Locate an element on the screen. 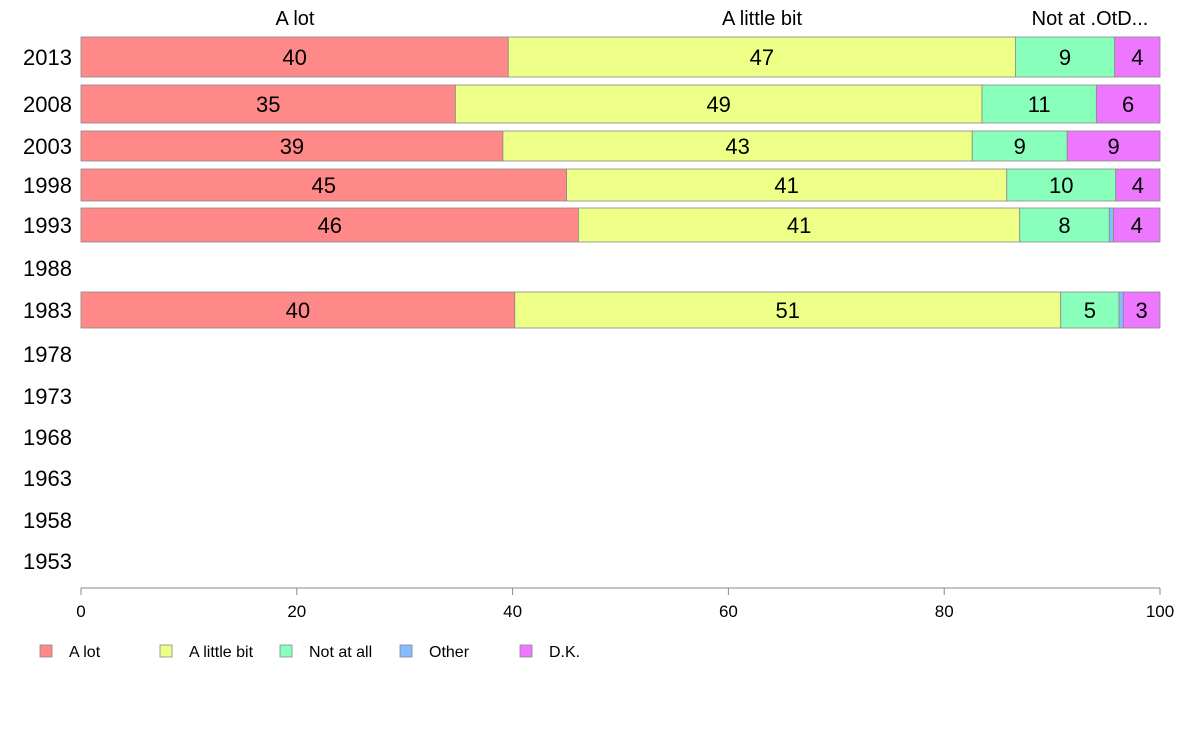 The width and height of the screenshot is (1188, 736). x-tick-label-20: 20 is located at coordinates (296, 611).